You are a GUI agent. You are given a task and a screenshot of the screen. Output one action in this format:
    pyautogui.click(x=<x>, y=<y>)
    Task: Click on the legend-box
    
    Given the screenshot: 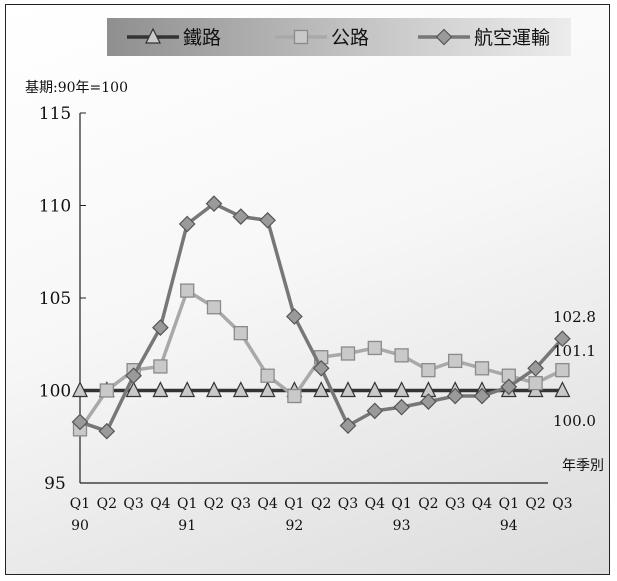 What is the action you would take?
    pyautogui.click(x=339, y=37)
    